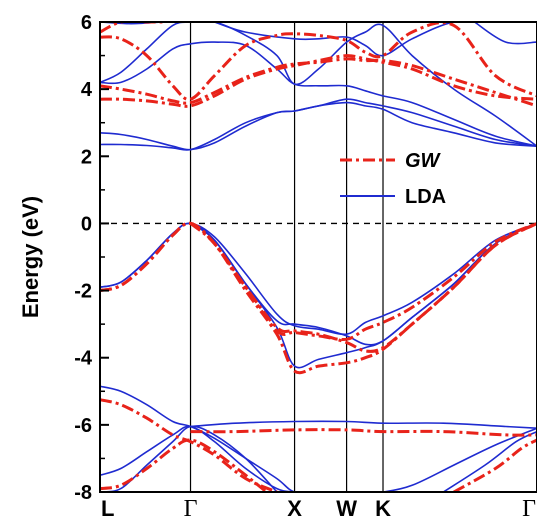 This screenshot has height=523, width=537. Describe the element at coordinates (86, 157) in the screenshot. I see `y-tick-label: 2` at that location.